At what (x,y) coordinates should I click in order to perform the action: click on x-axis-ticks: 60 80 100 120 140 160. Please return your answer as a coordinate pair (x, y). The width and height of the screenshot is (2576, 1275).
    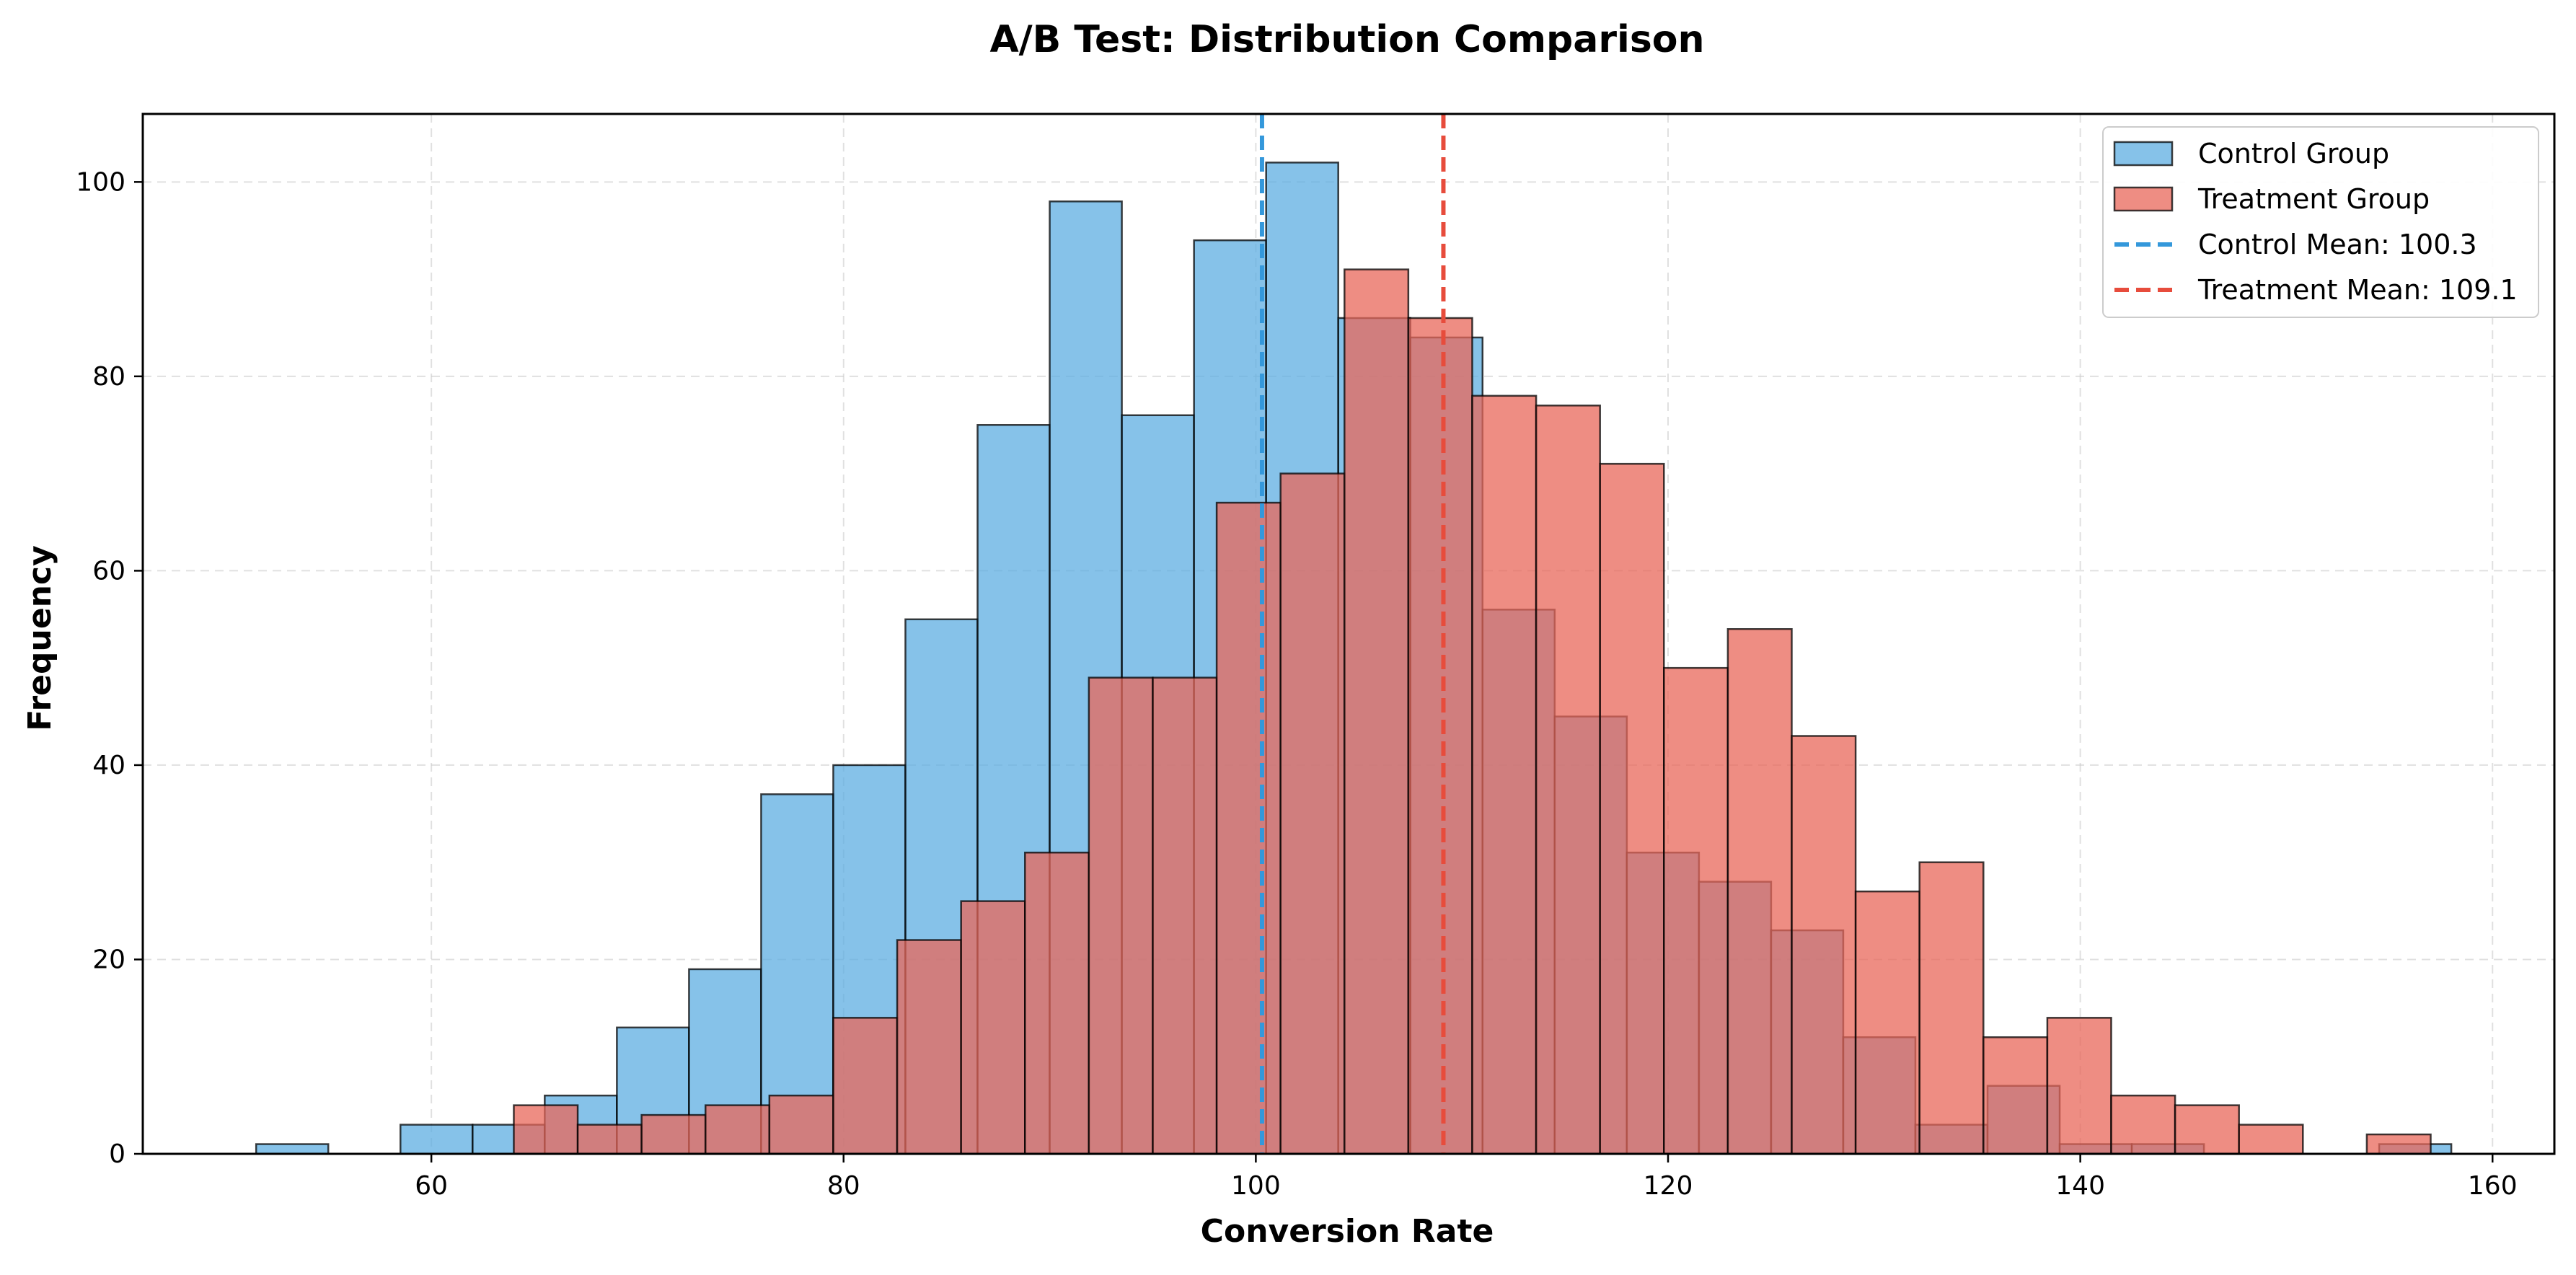
    Looking at the image, I should click on (1466, 1177).